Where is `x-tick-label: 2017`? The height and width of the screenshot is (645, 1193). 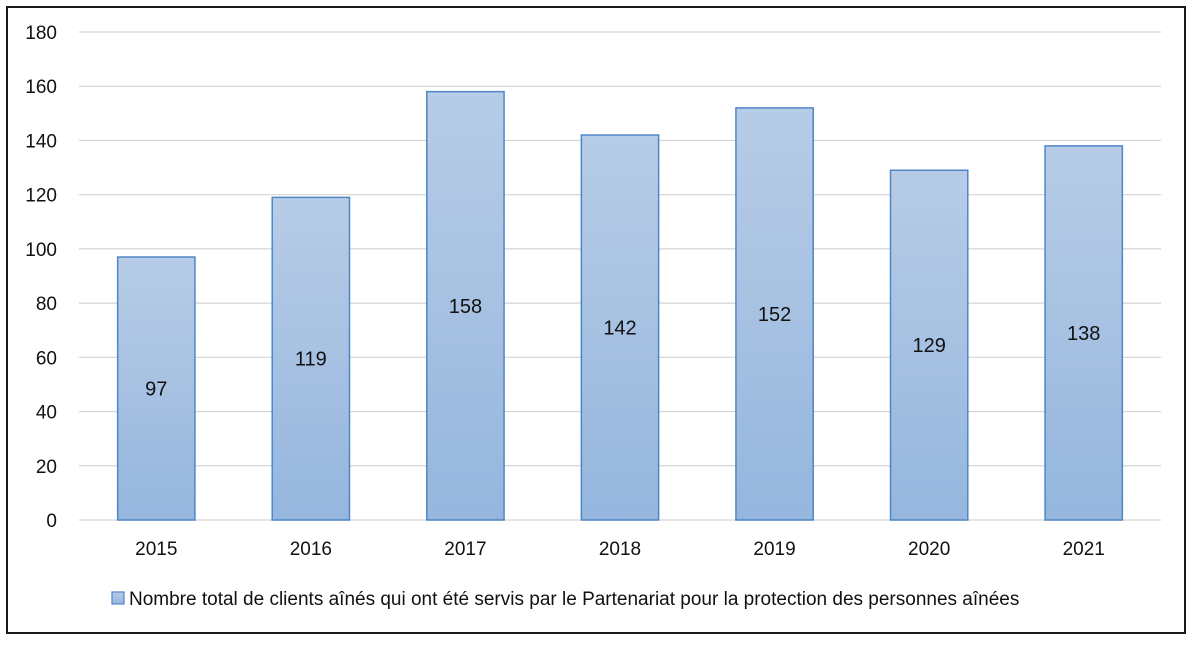 x-tick-label: 2017 is located at coordinates (465, 549).